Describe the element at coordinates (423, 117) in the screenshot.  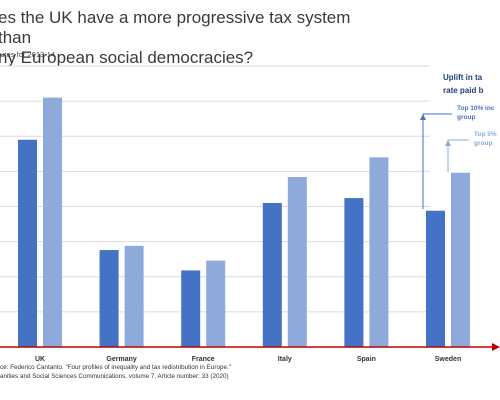
I see `legend-dark-arrowhead` at that location.